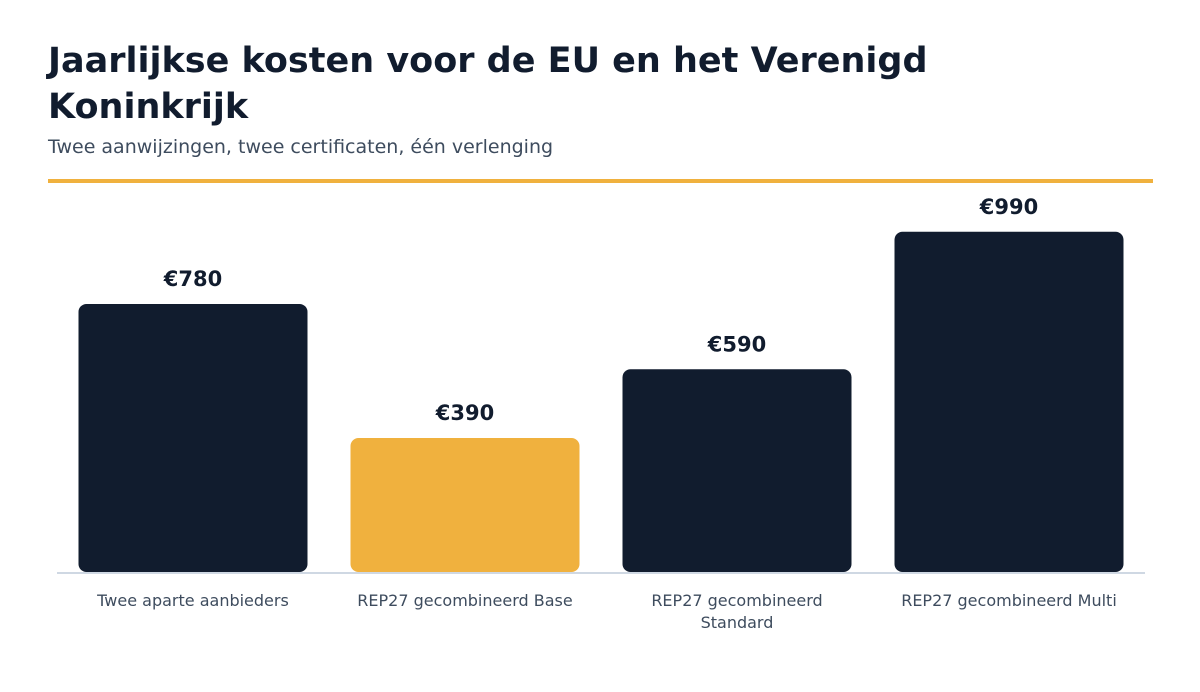  What do you see at coordinates (737, 622) in the screenshot?
I see `category-label-line: Standard` at bounding box center [737, 622].